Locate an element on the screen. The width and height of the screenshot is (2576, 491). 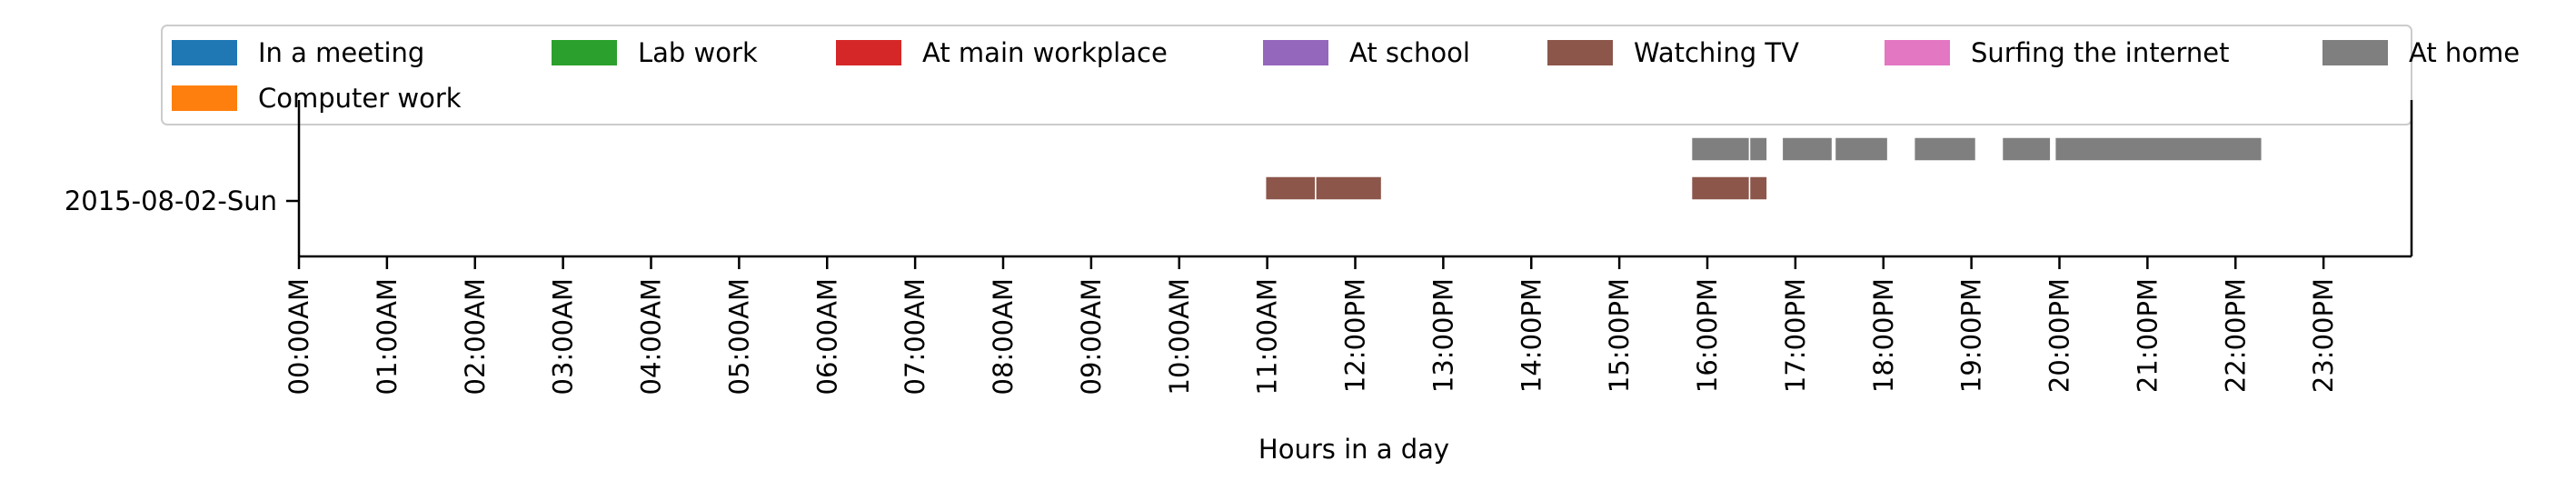
x-tick-label: 15:00PM is located at coordinates (1619, 335).